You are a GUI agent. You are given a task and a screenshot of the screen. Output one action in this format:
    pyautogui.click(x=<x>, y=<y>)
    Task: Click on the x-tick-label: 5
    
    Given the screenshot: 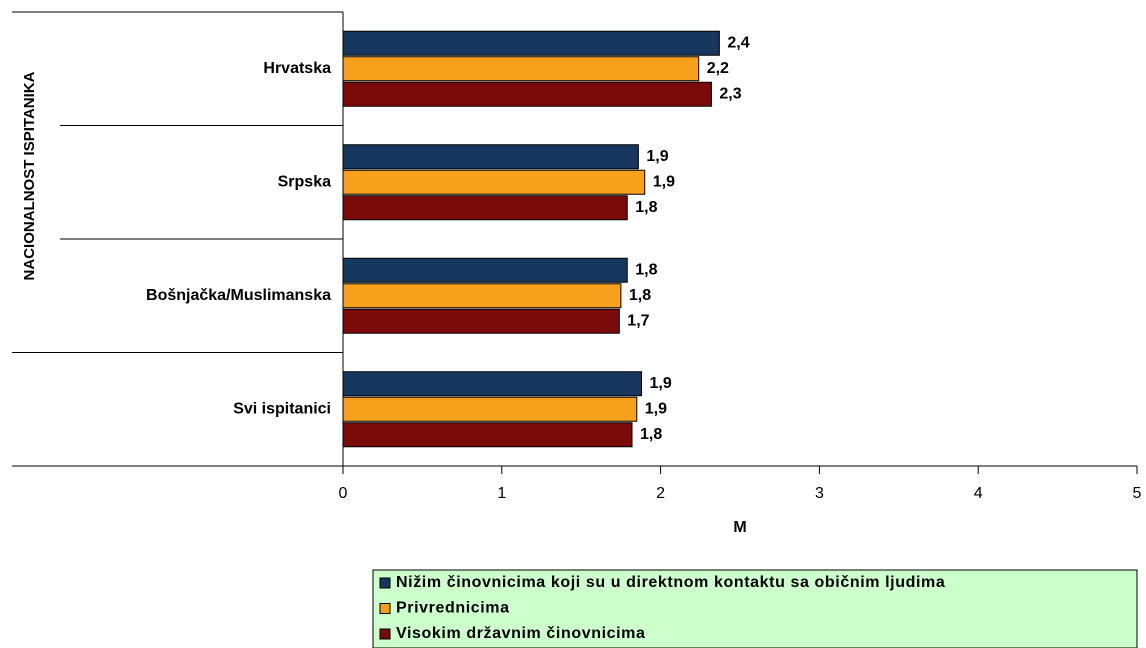 What is the action you would take?
    pyautogui.click(x=1137, y=493)
    